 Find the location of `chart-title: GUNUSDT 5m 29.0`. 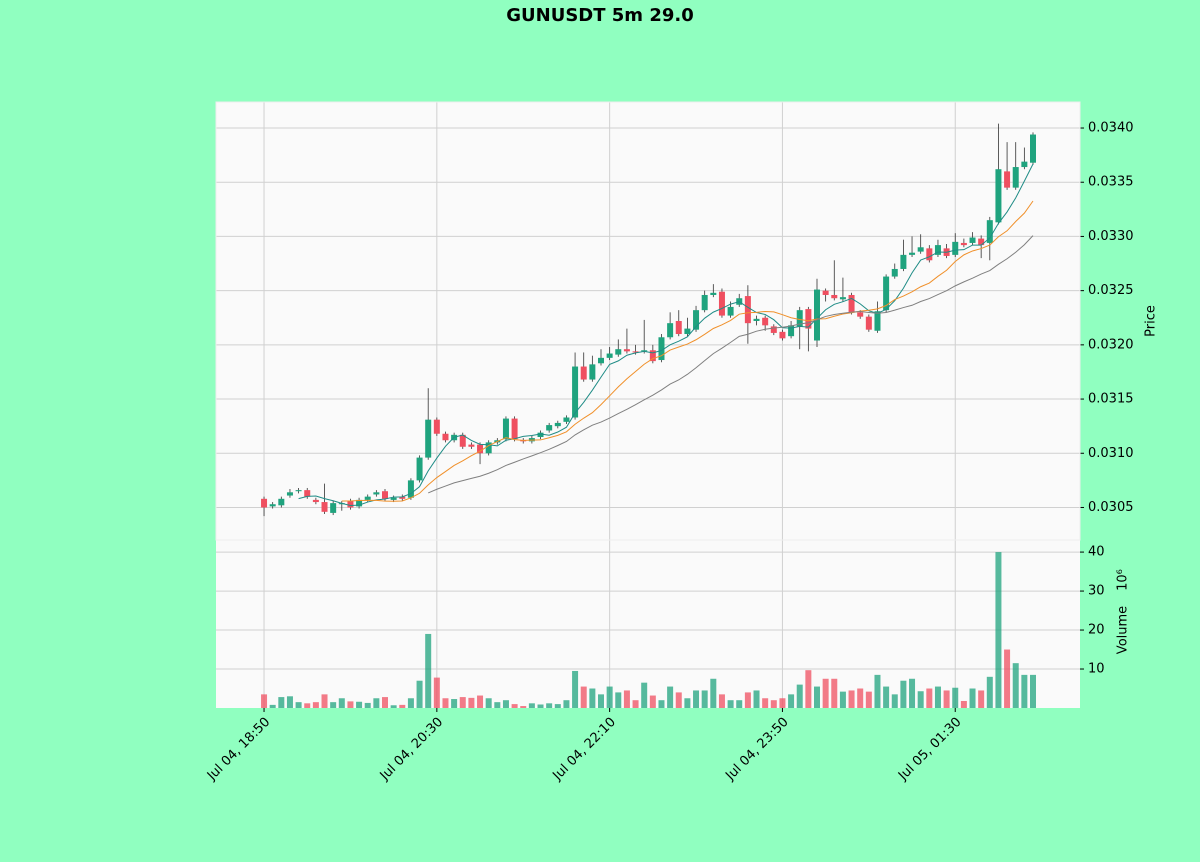

chart-title: GUNUSDT 5m 29.0 is located at coordinates (599, 15).